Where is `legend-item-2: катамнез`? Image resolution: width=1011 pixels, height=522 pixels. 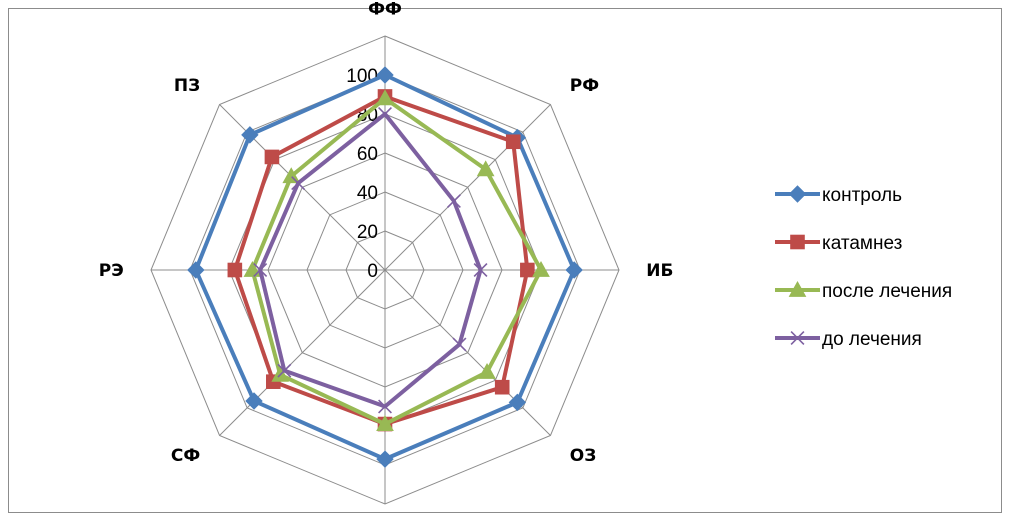
legend-item-2: катамнез is located at coordinates (838, 243).